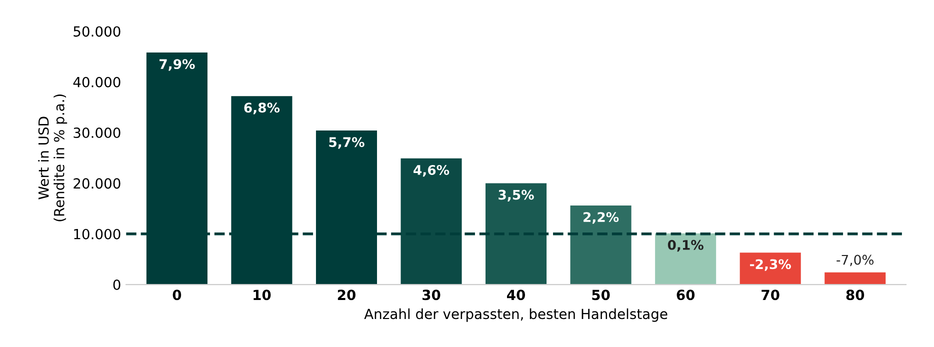  Describe the element at coordinates (770, 265) in the screenshot. I see `annotation: -2,3%` at that location.